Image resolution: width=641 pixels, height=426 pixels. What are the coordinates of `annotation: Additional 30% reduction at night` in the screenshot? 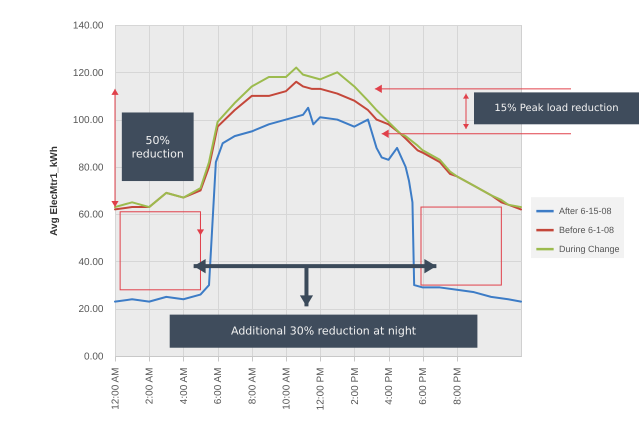 It's located at (323, 331).